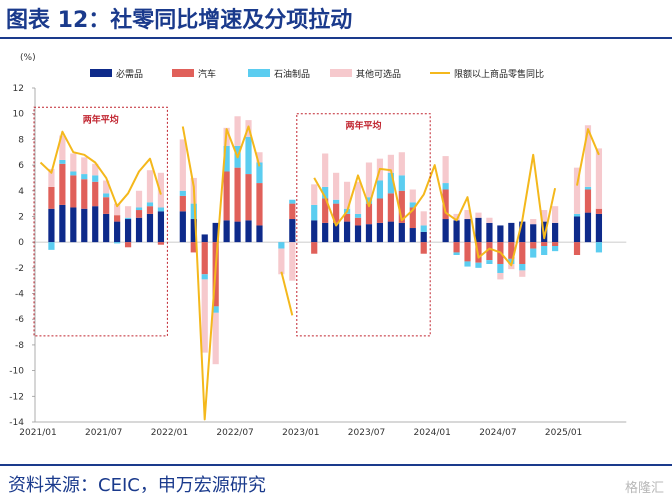 This screenshot has height=502, width=672. I want to click on source-note: 资料来源：CEIC，申万宏源研究, so click(137, 485).